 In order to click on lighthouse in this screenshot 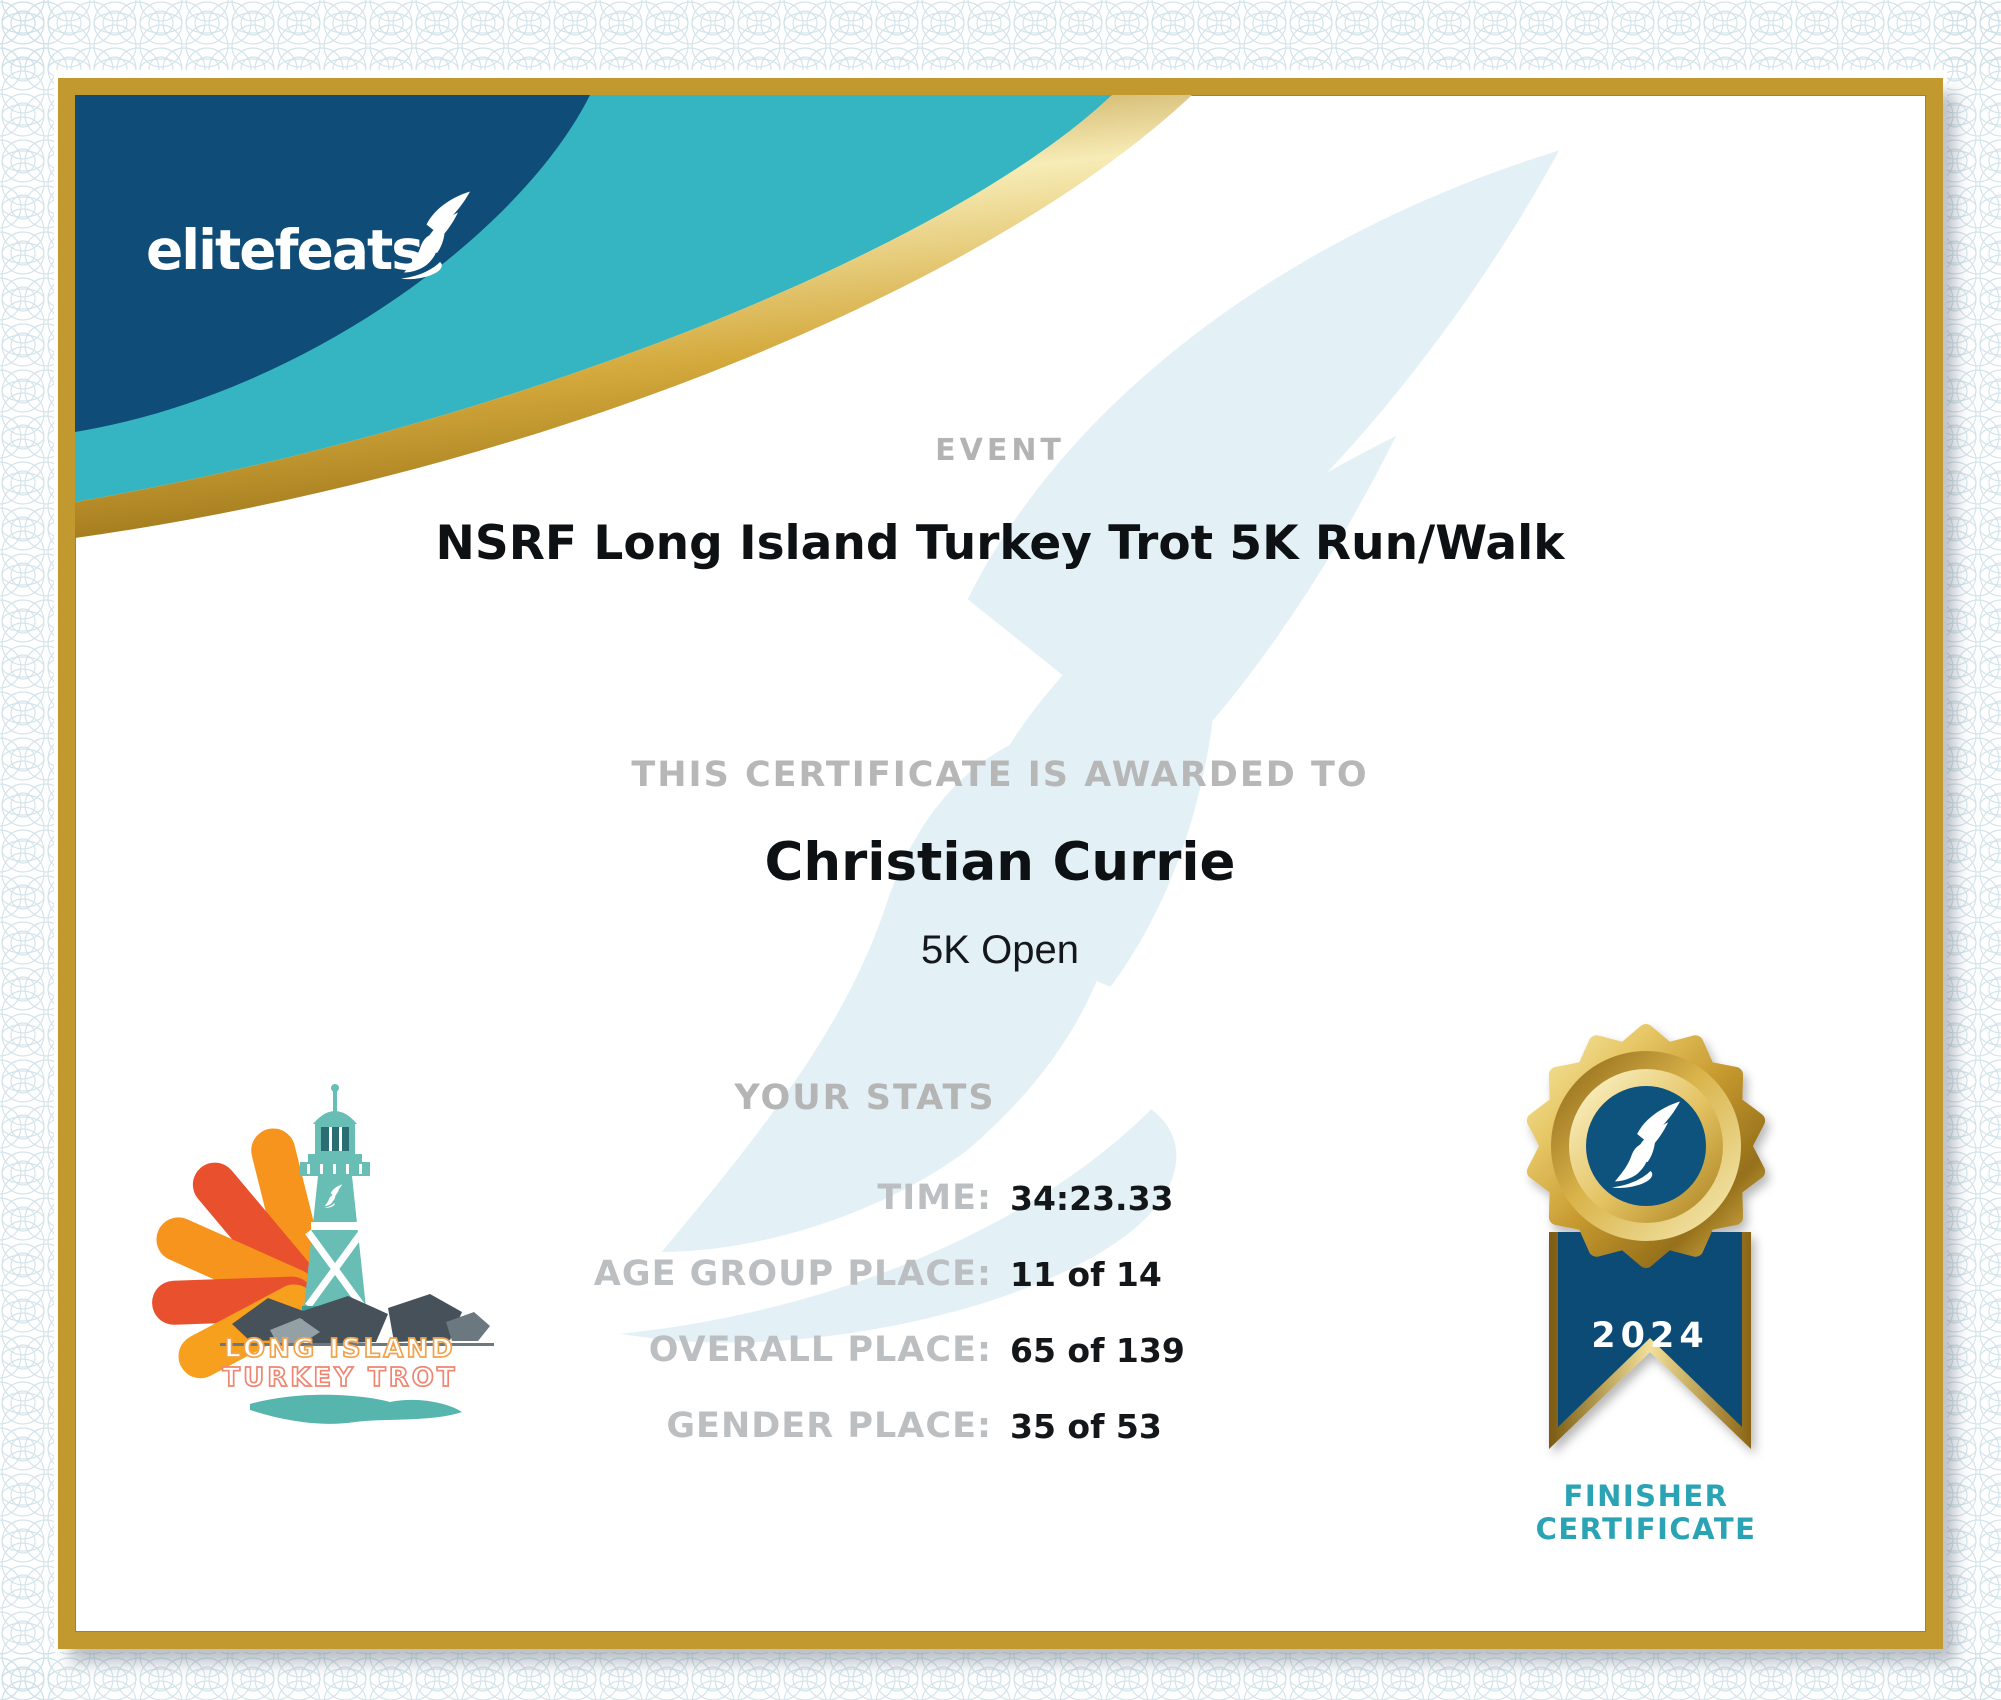, I will do `click(335, 1197)`.